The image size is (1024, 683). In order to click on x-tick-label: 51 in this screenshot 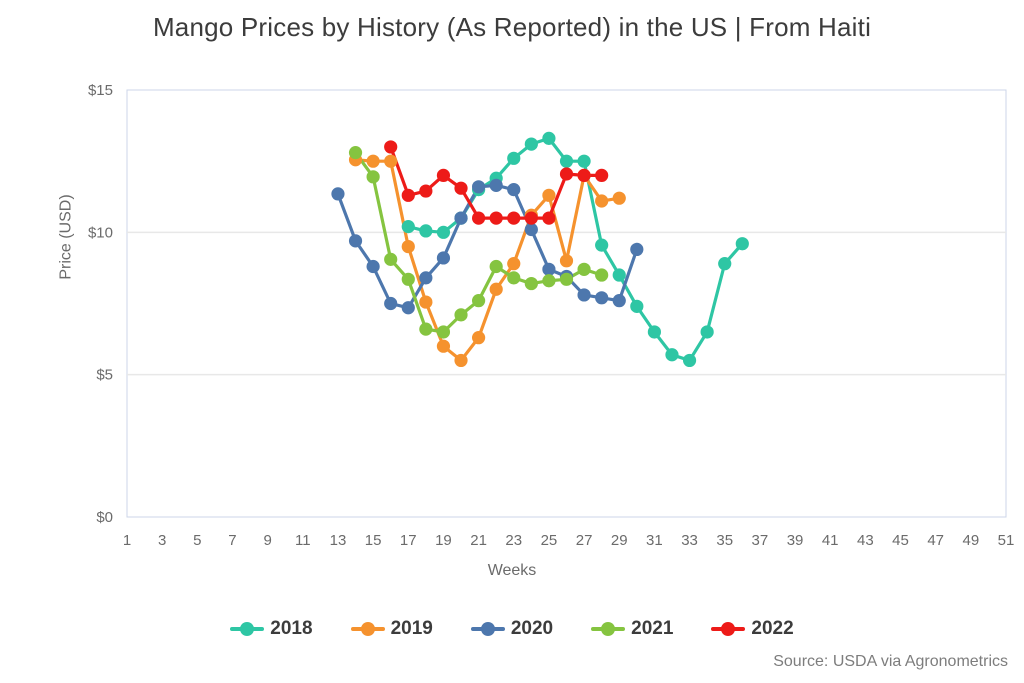, I will do `click(1006, 540)`.